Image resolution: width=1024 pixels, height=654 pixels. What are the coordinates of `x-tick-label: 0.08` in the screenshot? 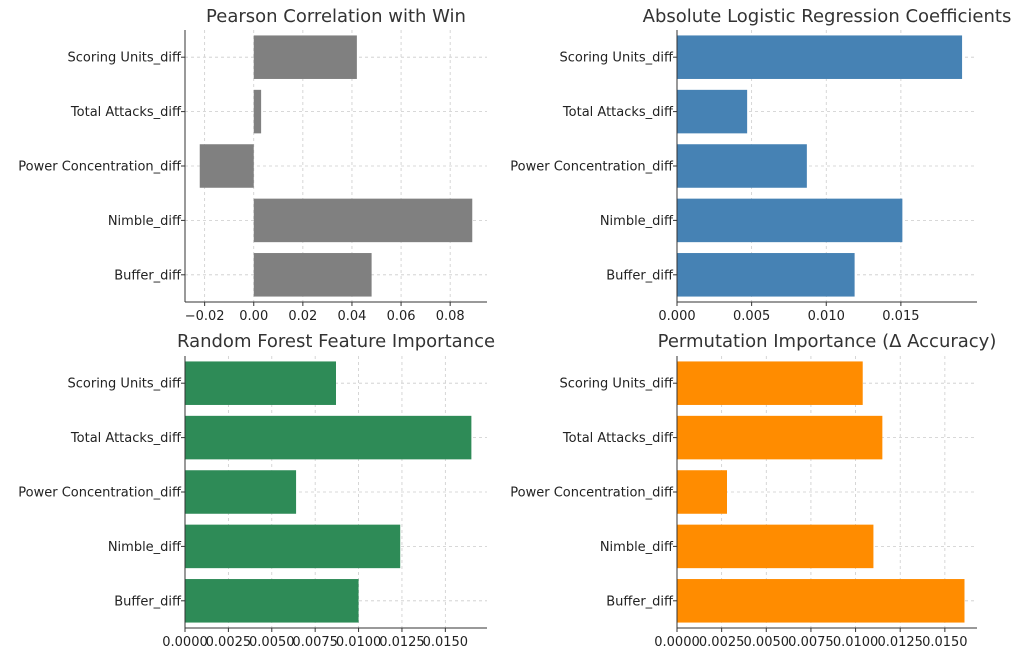 It's located at (450, 316).